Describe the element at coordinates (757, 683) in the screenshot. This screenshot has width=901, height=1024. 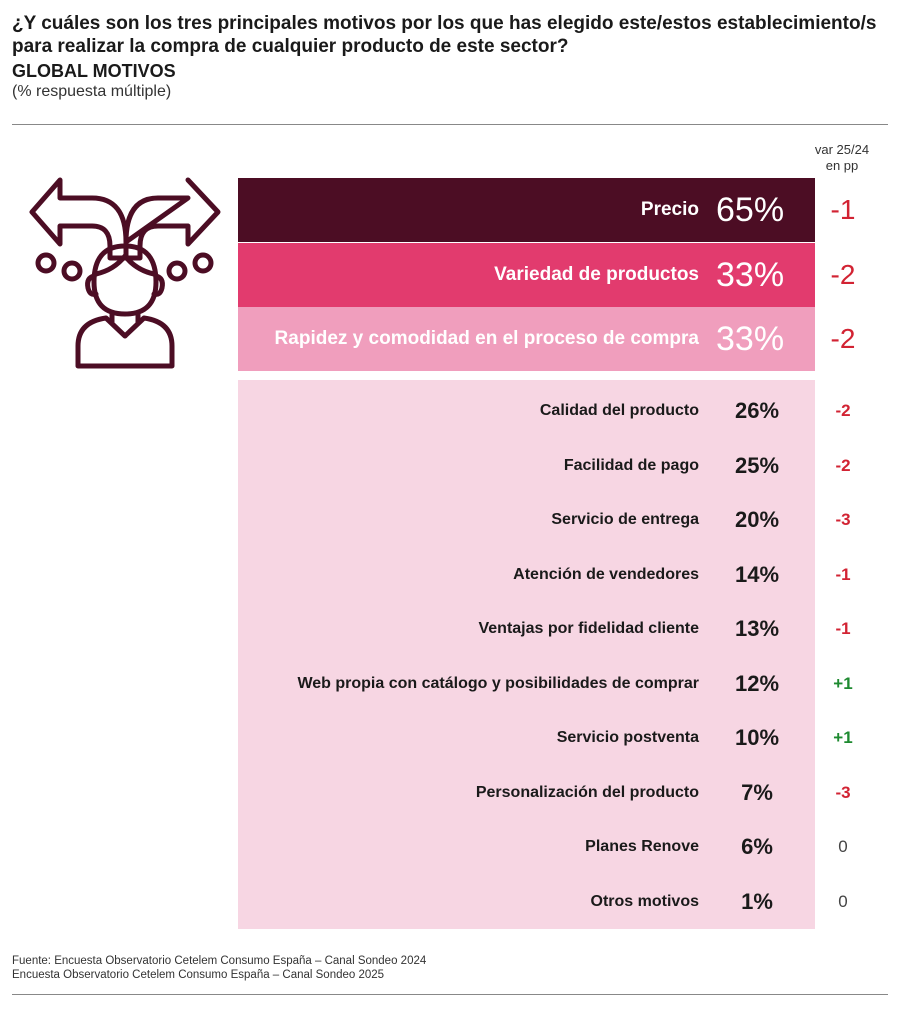
I see `row-percent: 12%` at that location.